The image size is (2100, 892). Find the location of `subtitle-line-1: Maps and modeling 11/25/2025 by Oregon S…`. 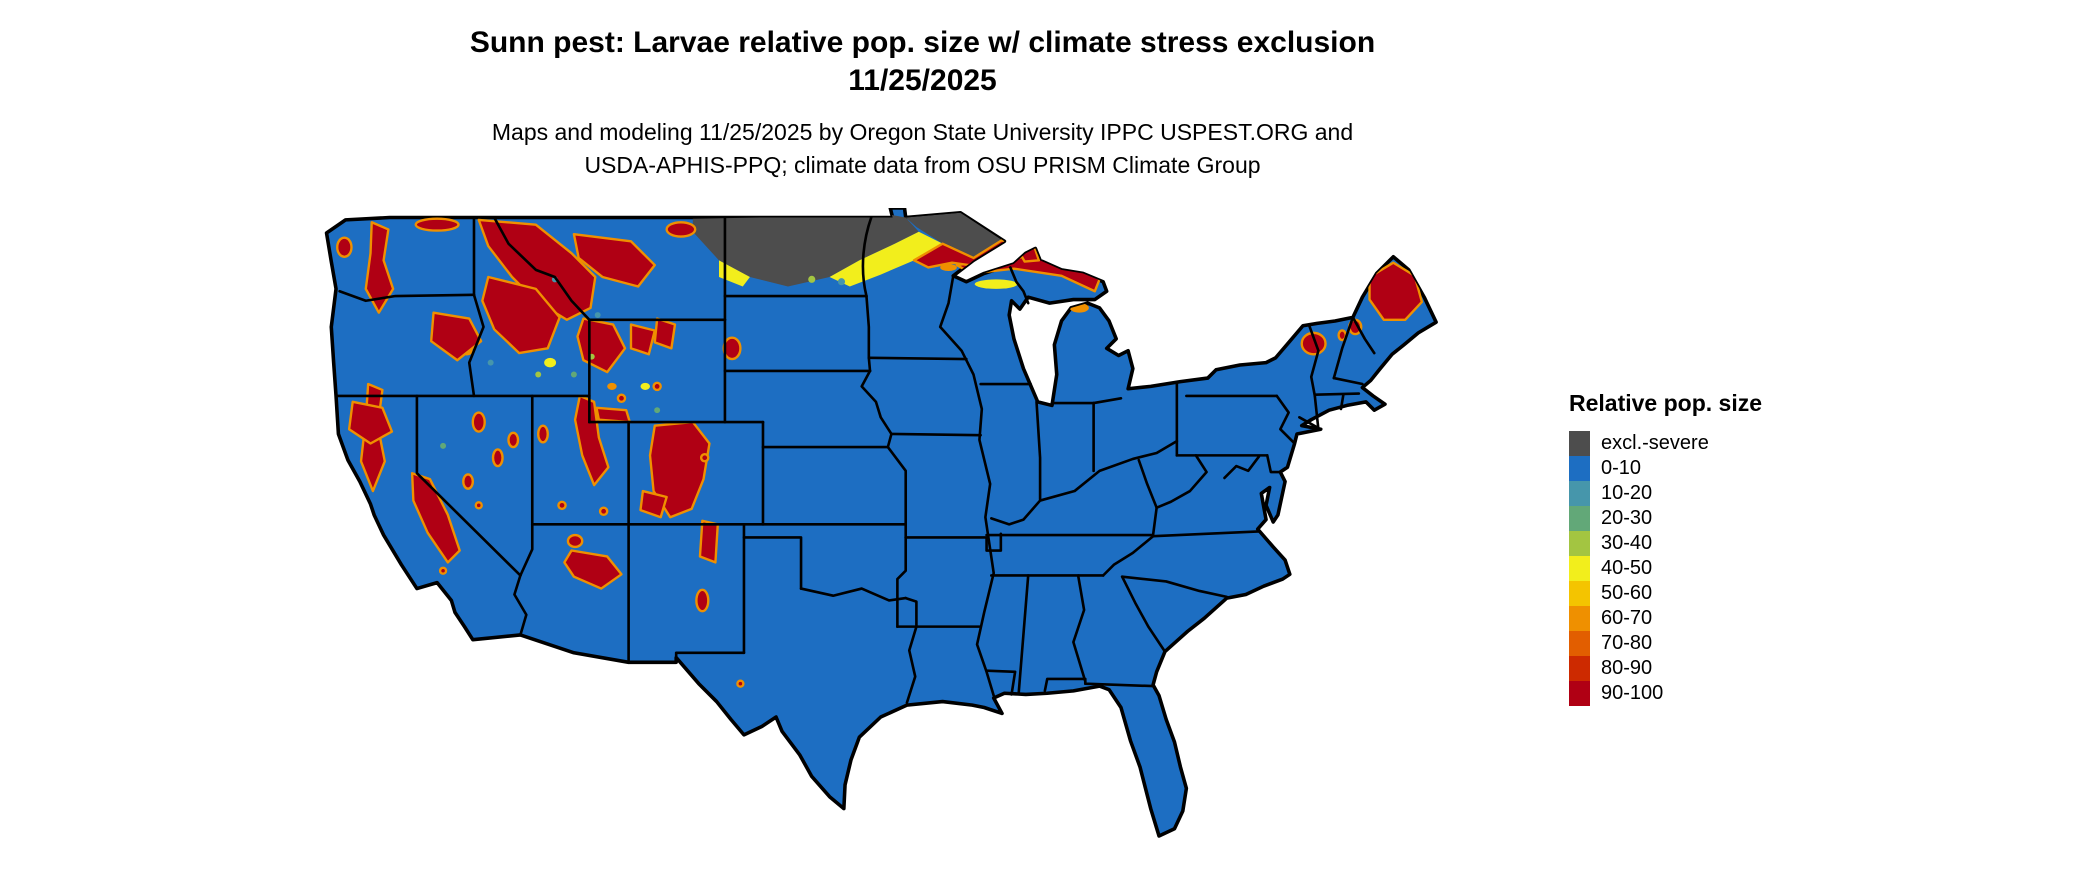

subtitle-line-1: Maps and modeling 11/25/2025 by Oregon S… is located at coordinates (922, 132).